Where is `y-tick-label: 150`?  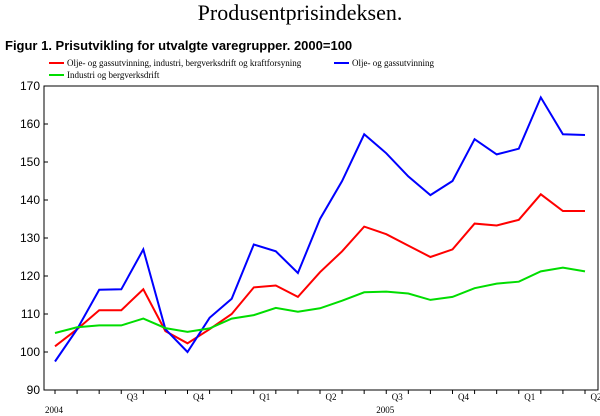 y-tick-label: 150 is located at coordinates (30, 162).